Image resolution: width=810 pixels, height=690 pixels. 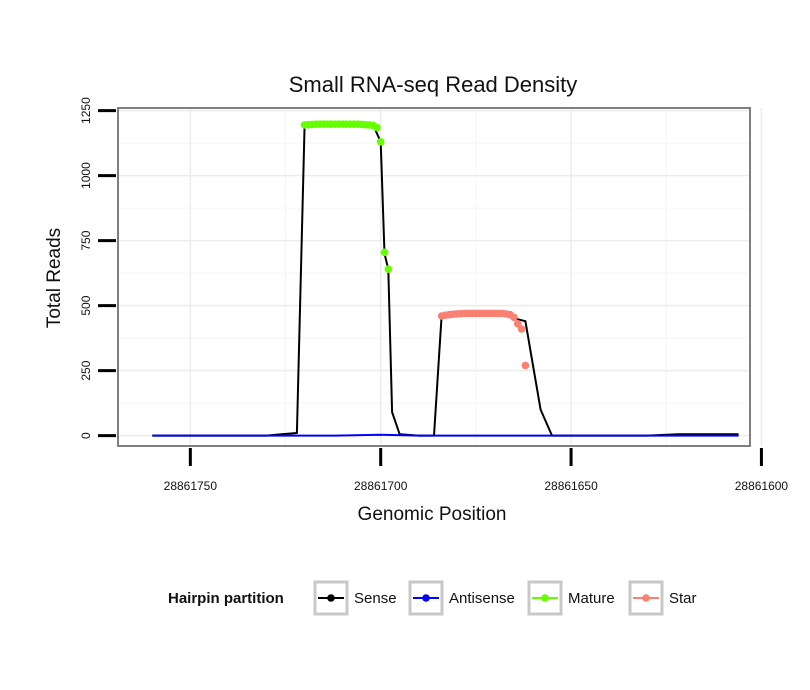 I want to click on y-axis-title: Total Reads, so click(x=54, y=278).